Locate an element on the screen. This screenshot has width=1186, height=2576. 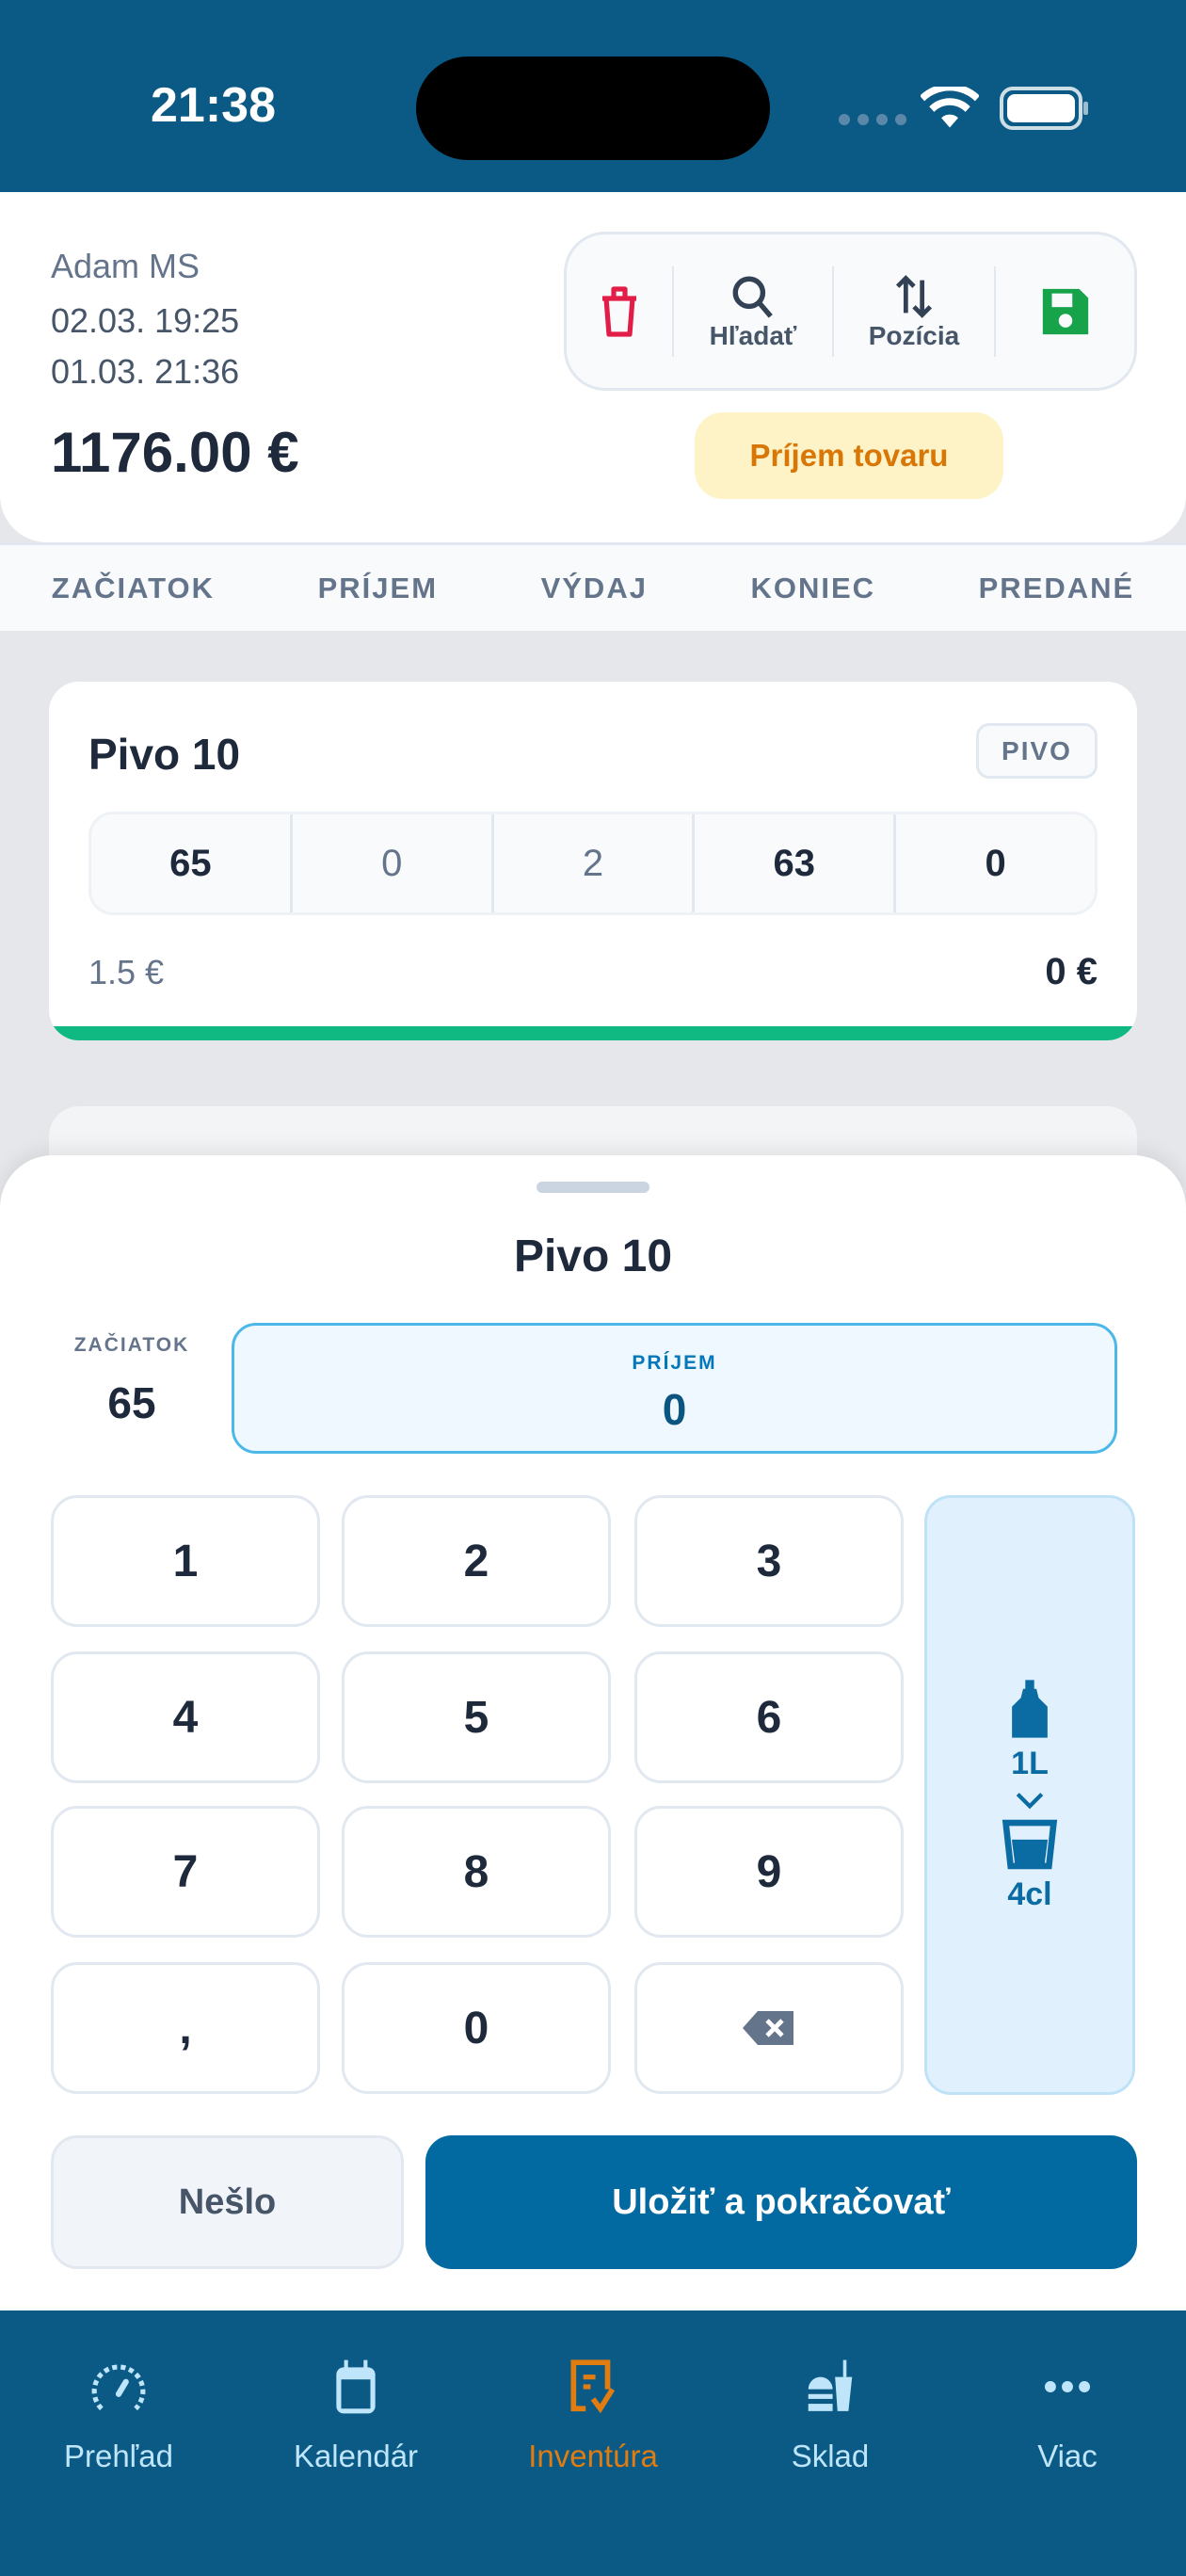
end-date: 02.03. 19:25 is located at coordinates (145, 320).